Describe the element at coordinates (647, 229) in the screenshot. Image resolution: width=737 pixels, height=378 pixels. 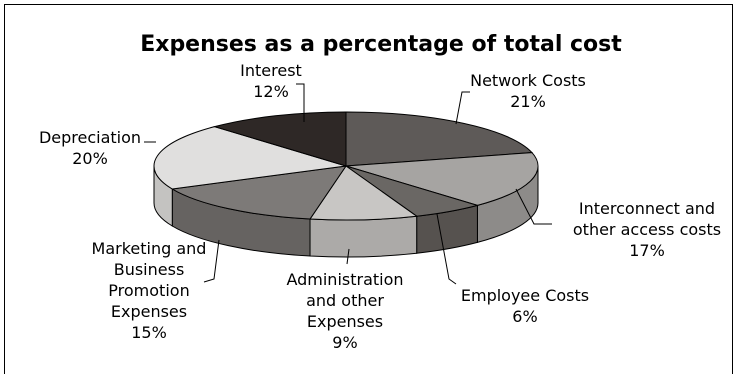
I see `slice-category-label: other access costs` at that location.